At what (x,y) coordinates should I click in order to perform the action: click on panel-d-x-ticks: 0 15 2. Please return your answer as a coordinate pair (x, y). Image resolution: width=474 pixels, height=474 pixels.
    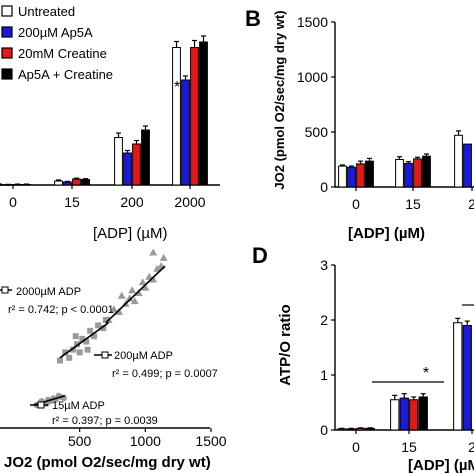
    Looking at the image, I should click on (413, 442).